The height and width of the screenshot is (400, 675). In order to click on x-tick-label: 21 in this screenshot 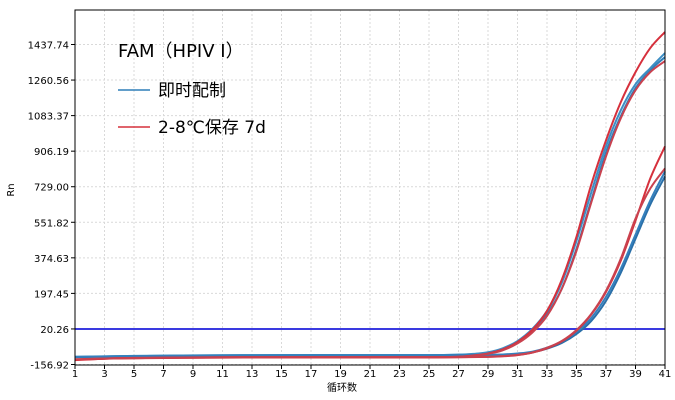, I will do `click(370, 374)`.